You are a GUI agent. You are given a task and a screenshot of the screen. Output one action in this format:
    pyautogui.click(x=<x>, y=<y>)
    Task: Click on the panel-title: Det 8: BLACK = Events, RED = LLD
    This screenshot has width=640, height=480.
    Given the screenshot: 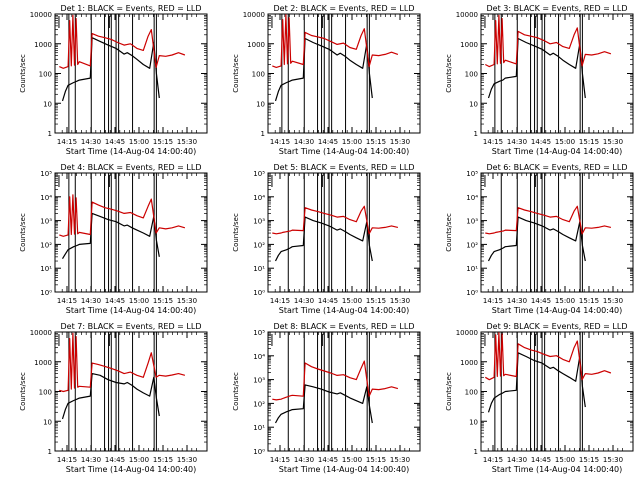 What is the action you would take?
    pyautogui.click(x=344, y=326)
    